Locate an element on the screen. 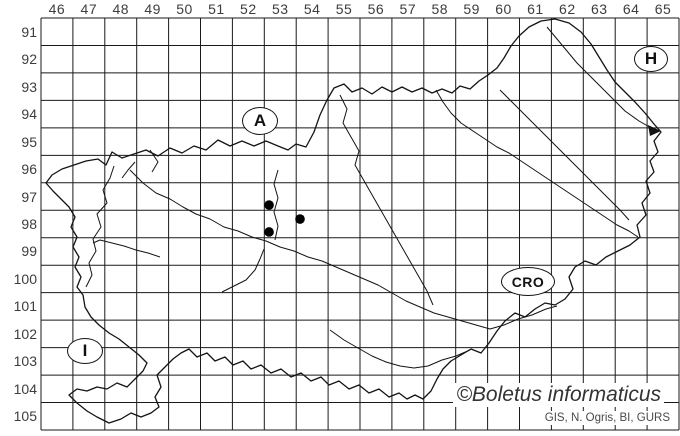 This screenshot has width=680, height=436. col-label-64: 64 is located at coordinates (631, 9).